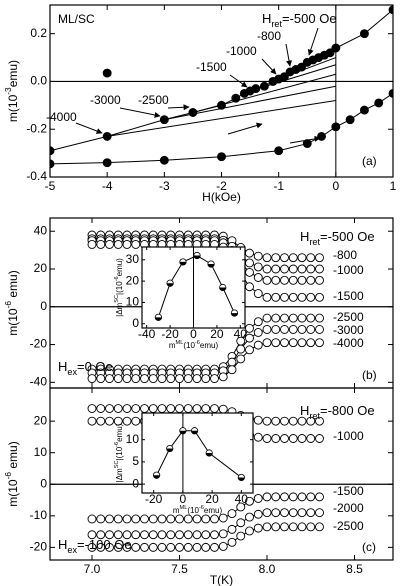 The height and width of the screenshot is (586, 409). I want to click on series-label: Hret=-800 Oe, so click(337, 412).